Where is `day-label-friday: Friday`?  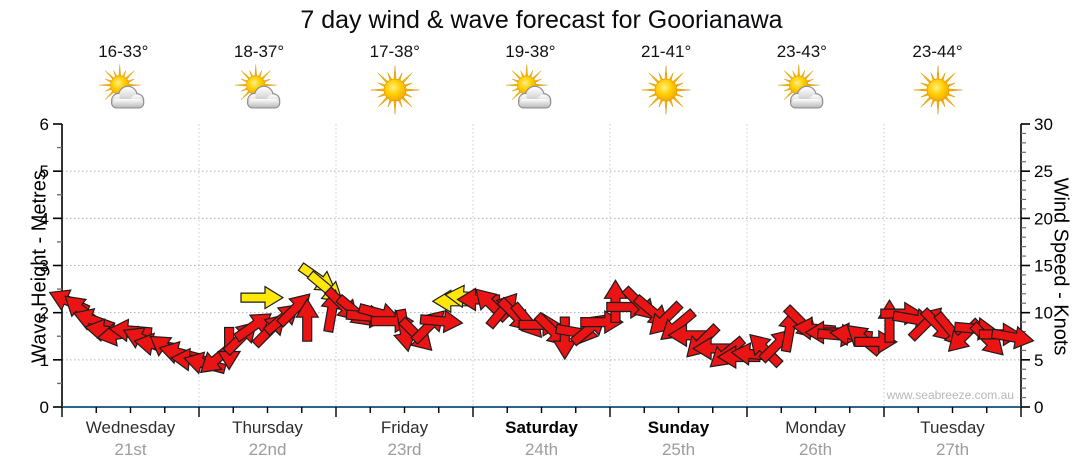 day-label-friday: Friday is located at coordinates (404, 427).